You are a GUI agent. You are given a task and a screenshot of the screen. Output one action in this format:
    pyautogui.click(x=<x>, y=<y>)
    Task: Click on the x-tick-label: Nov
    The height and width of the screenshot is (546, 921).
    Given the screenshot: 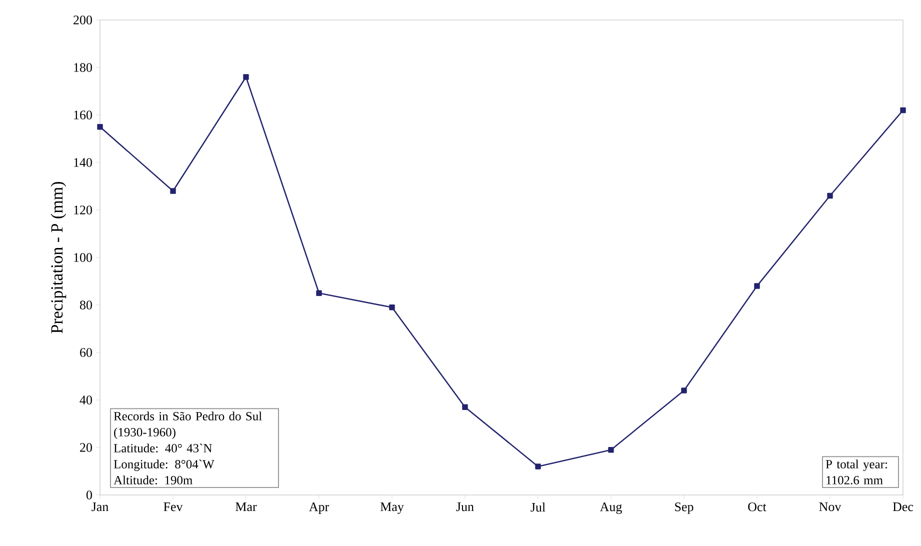 What is the action you would take?
    pyautogui.click(x=830, y=507)
    